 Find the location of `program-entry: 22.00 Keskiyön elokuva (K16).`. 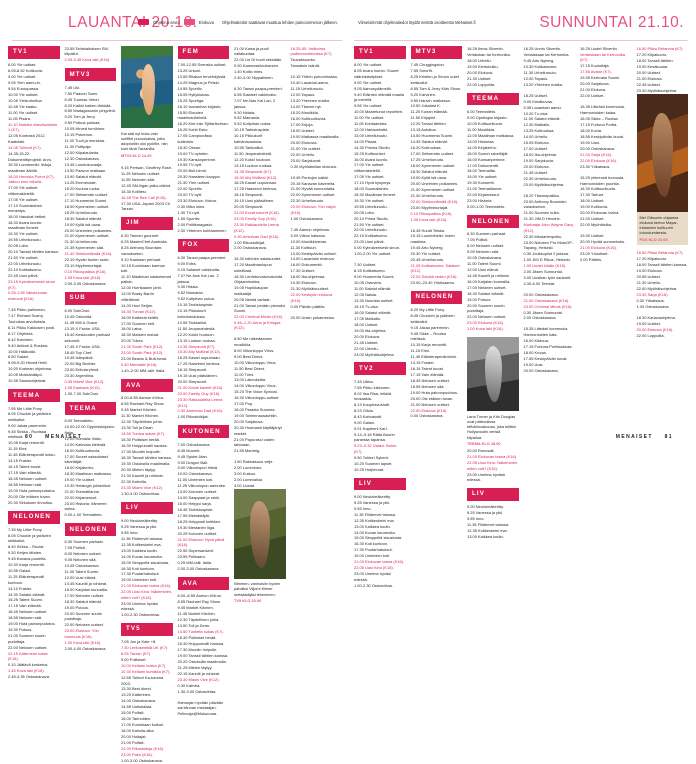

program-entry: 22.00 Keskiyön elokuva (K16). is located at coordinates (311, 297).